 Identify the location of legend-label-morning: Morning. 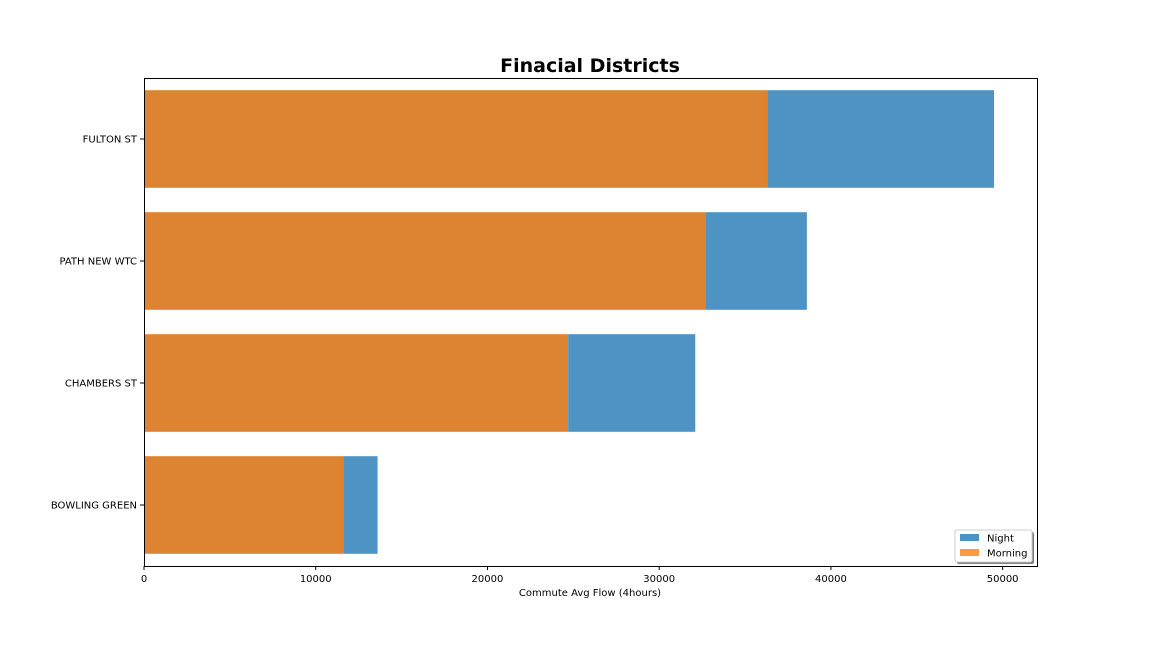
(1007, 554).